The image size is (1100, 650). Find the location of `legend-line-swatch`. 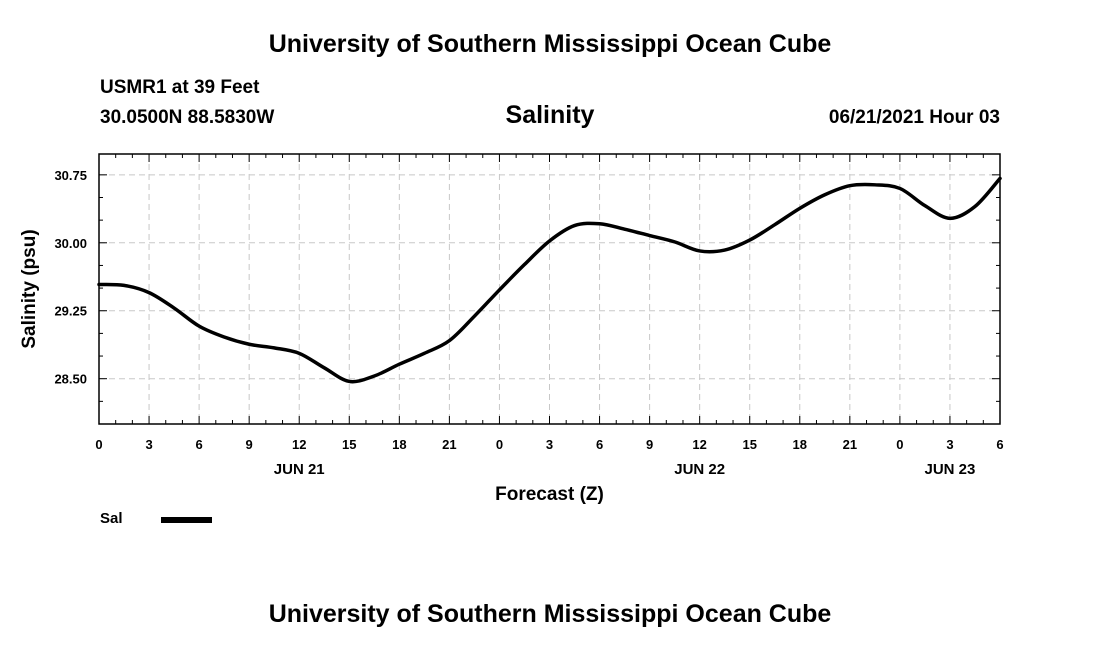

legend-line-swatch is located at coordinates (186, 520).